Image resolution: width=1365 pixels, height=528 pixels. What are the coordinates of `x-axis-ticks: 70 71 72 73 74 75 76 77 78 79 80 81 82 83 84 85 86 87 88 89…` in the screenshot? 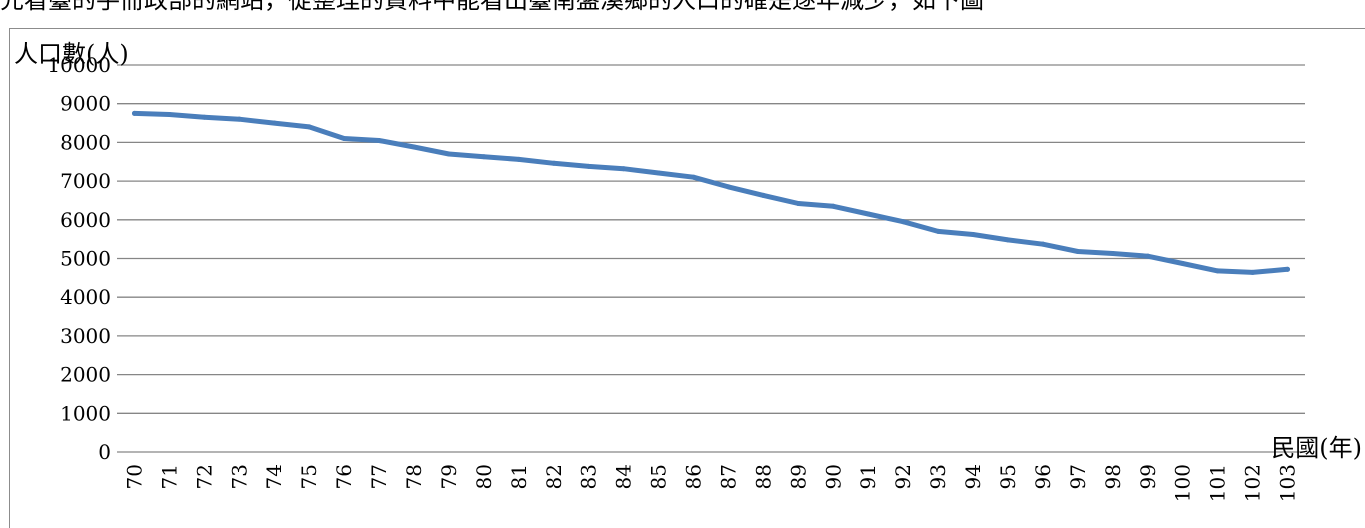 It's located at (710, 483).